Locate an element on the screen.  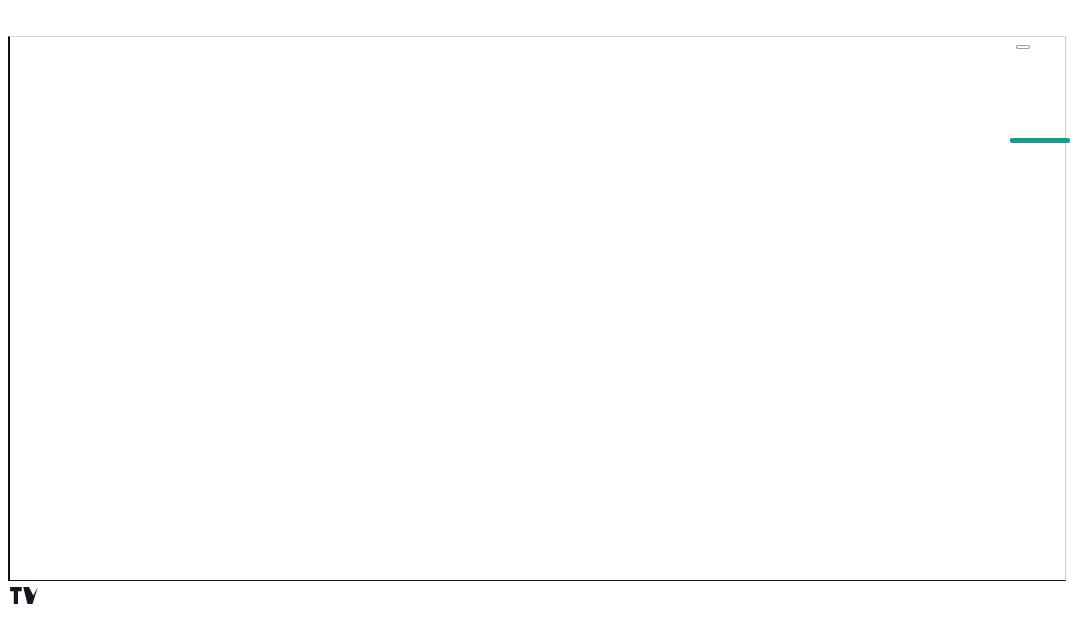
time-axis is located at coordinates (537, 561).